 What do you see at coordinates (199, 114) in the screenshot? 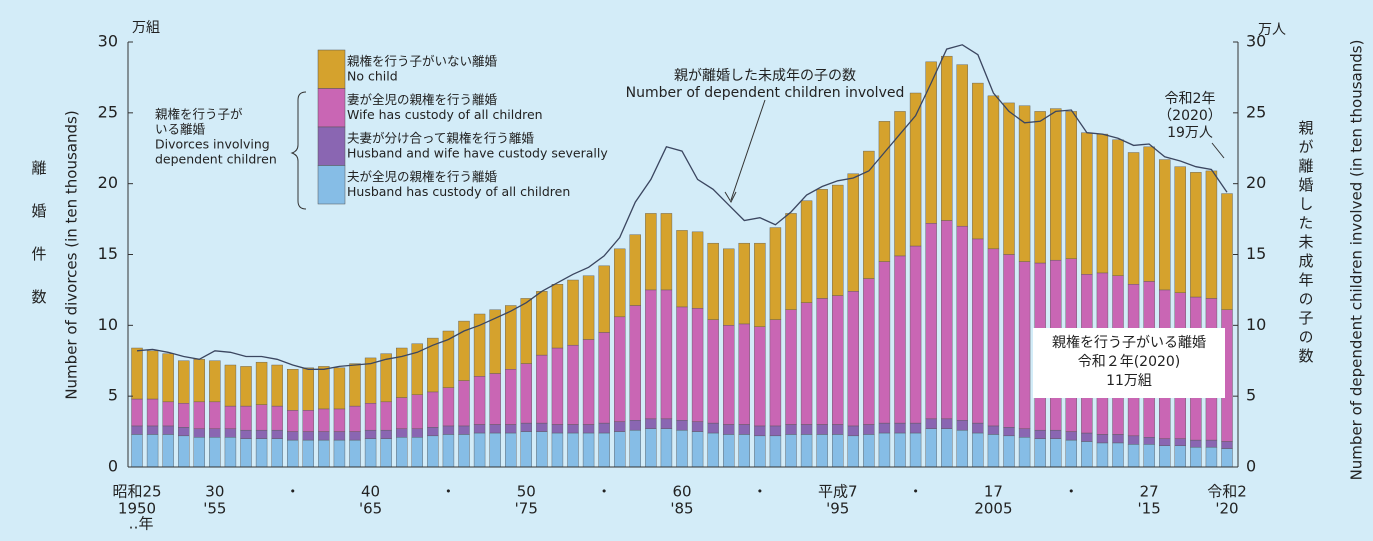
I see `legend-group-label: 親権を行う子が` at bounding box center [199, 114].